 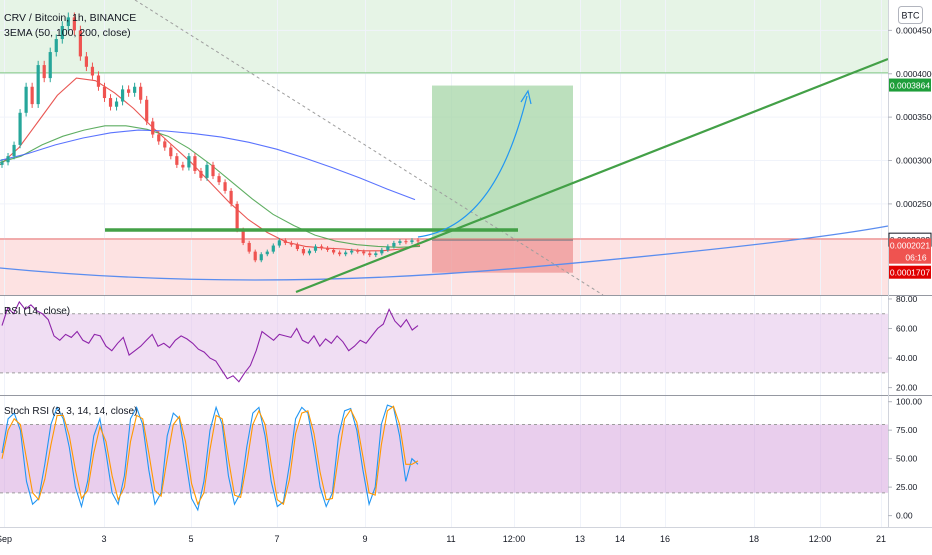 I want to click on stoch-tick-label: 100.00, so click(x=909, y=402).